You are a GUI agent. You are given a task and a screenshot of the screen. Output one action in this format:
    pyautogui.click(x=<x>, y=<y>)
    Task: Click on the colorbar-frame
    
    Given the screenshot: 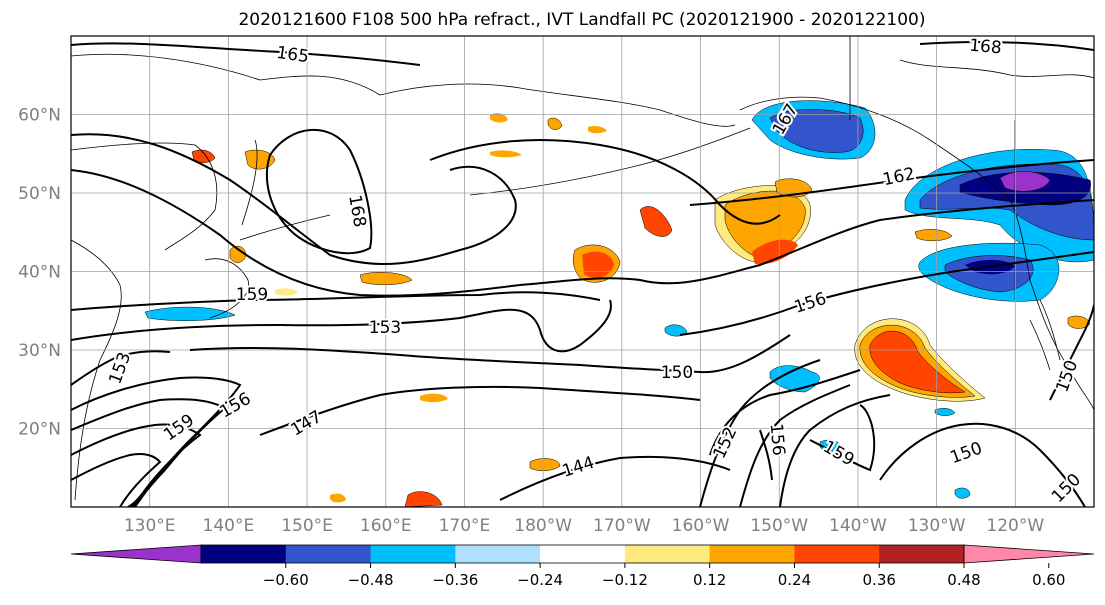 What is the action you would take?
    pyautogui.click(x=582, y=554)
    